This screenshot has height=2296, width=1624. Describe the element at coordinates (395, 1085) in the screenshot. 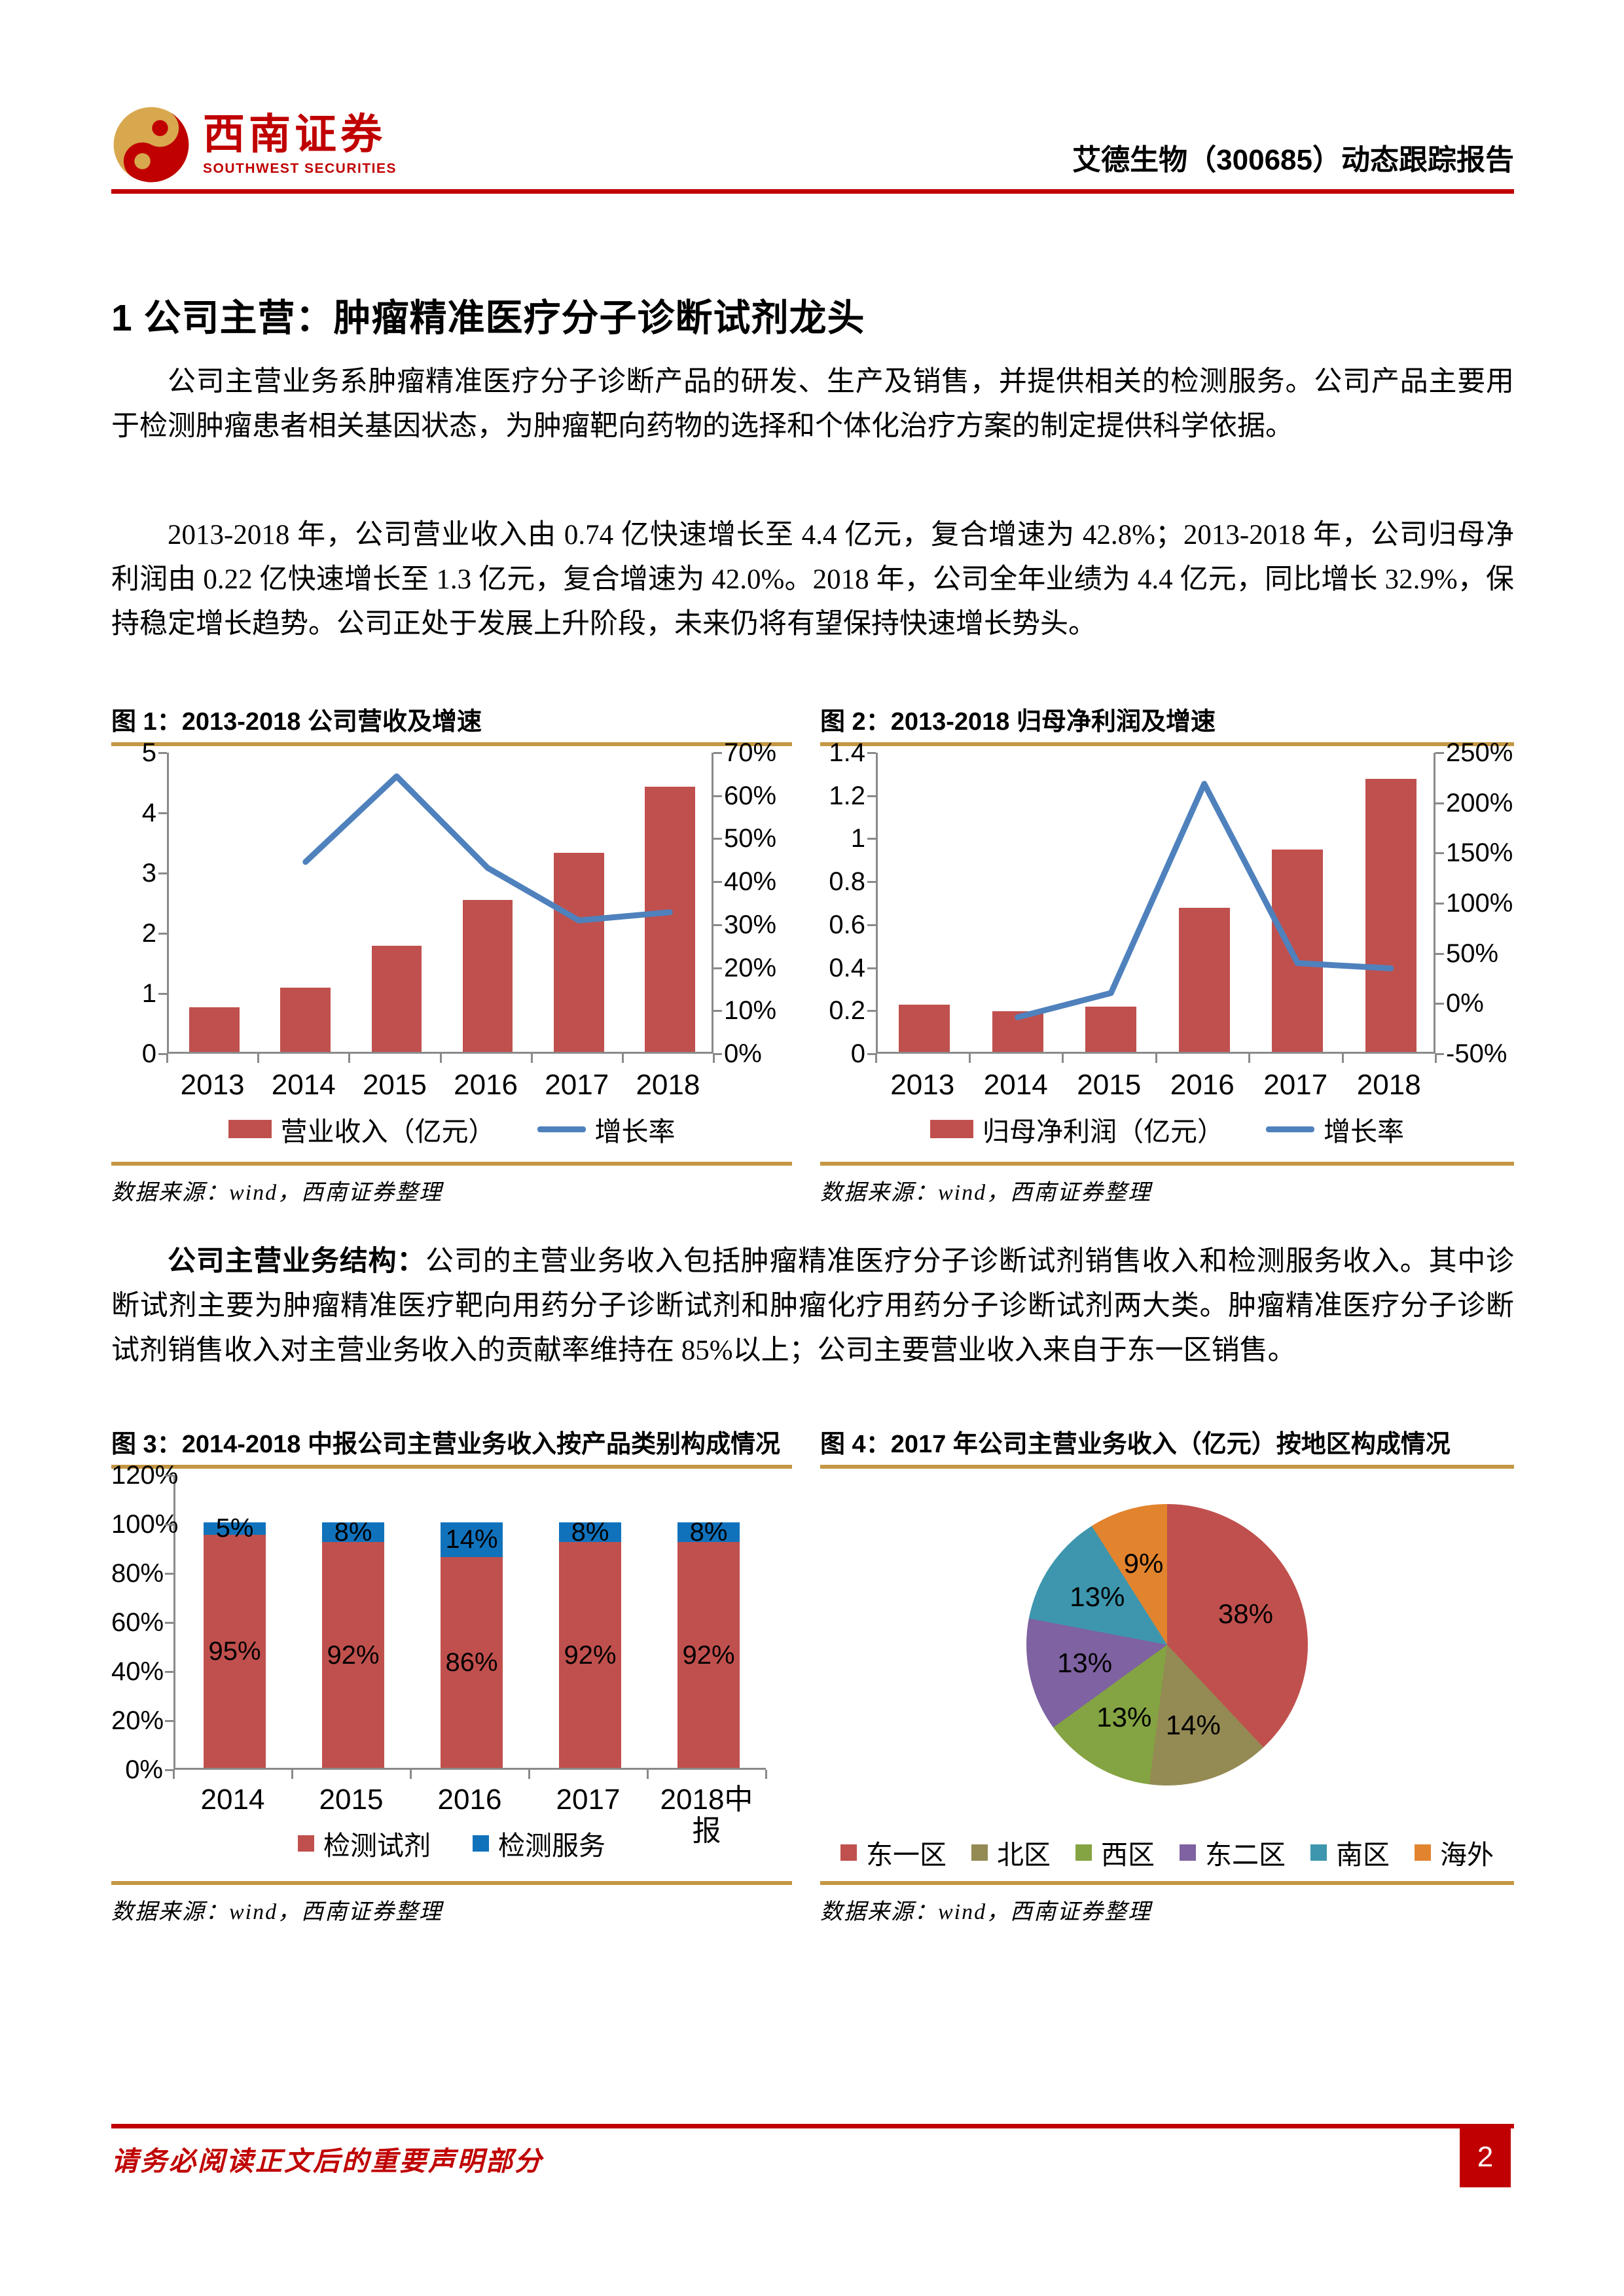

I see `category-label: 2015` at that location.